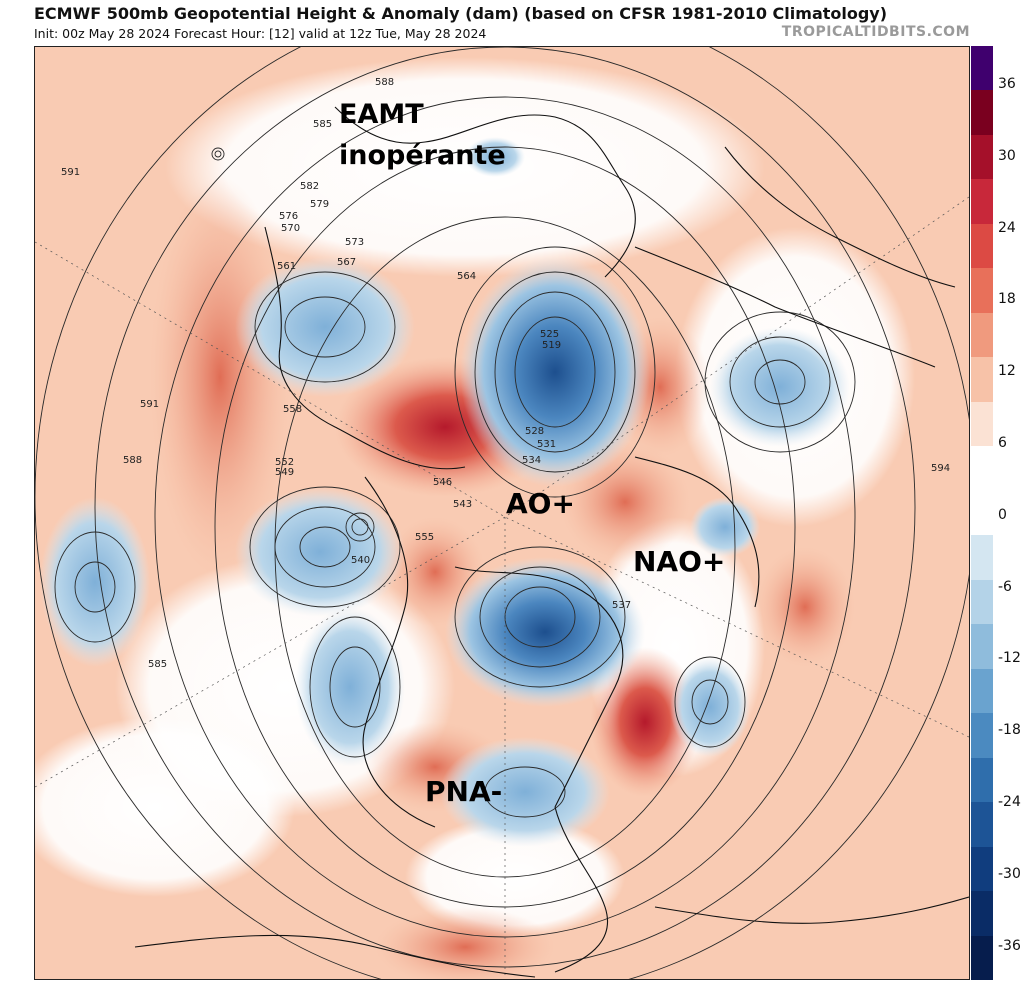 This screenshot has height=1000, width=1024. I want to click on contour-label: 549, so click(284, 472).